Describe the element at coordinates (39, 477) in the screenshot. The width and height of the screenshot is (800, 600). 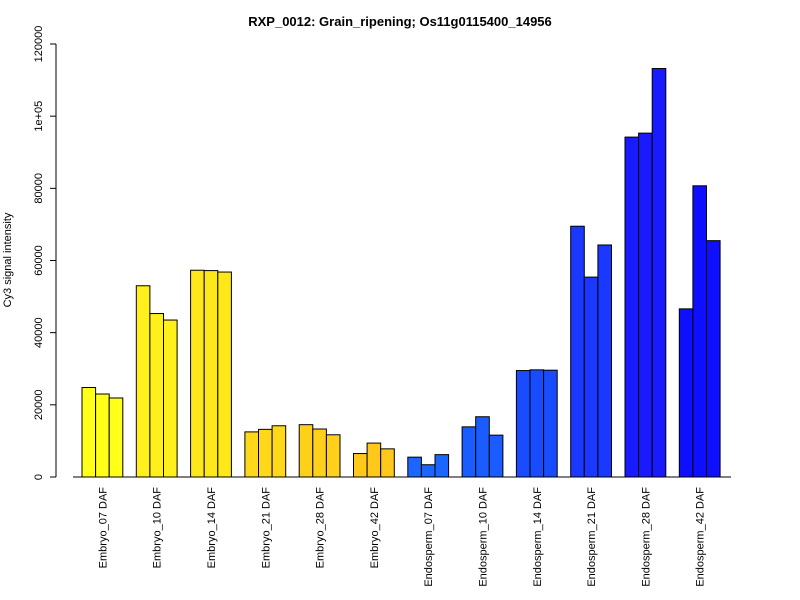
I see `y-tick-label: 0` at that location.